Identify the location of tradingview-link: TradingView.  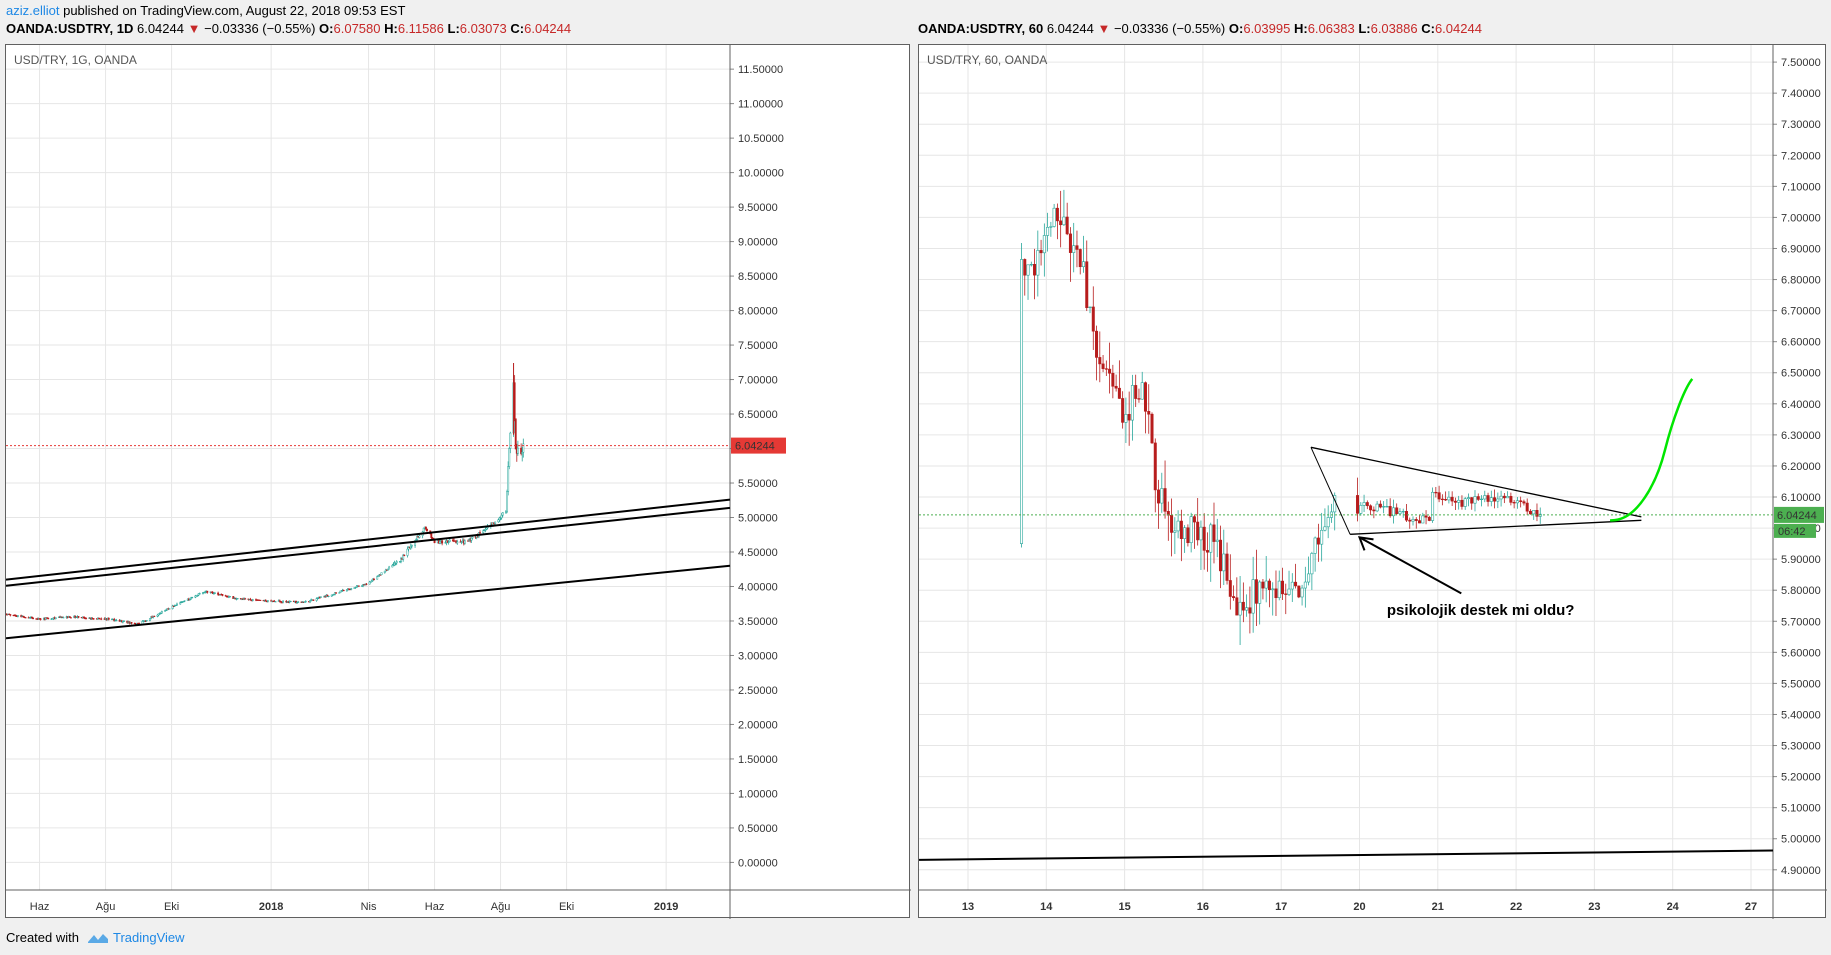
(136, 937).